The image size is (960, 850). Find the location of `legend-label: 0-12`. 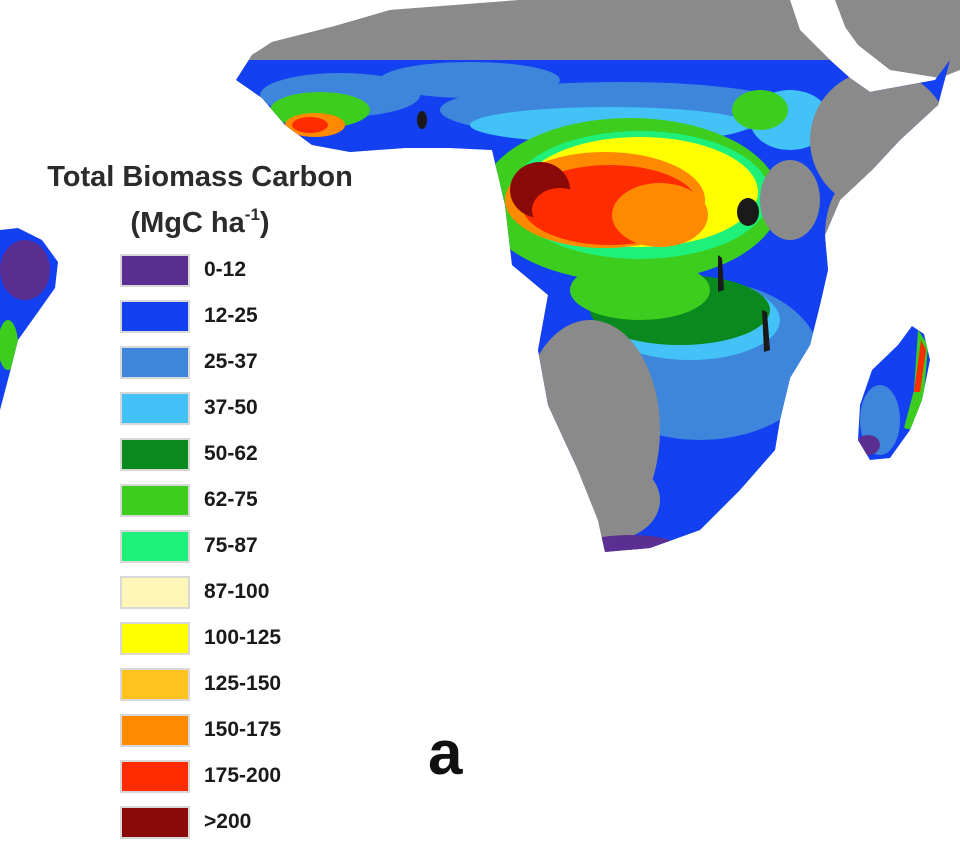

legend-label: 0-12 is located at coordinates (225, 269).